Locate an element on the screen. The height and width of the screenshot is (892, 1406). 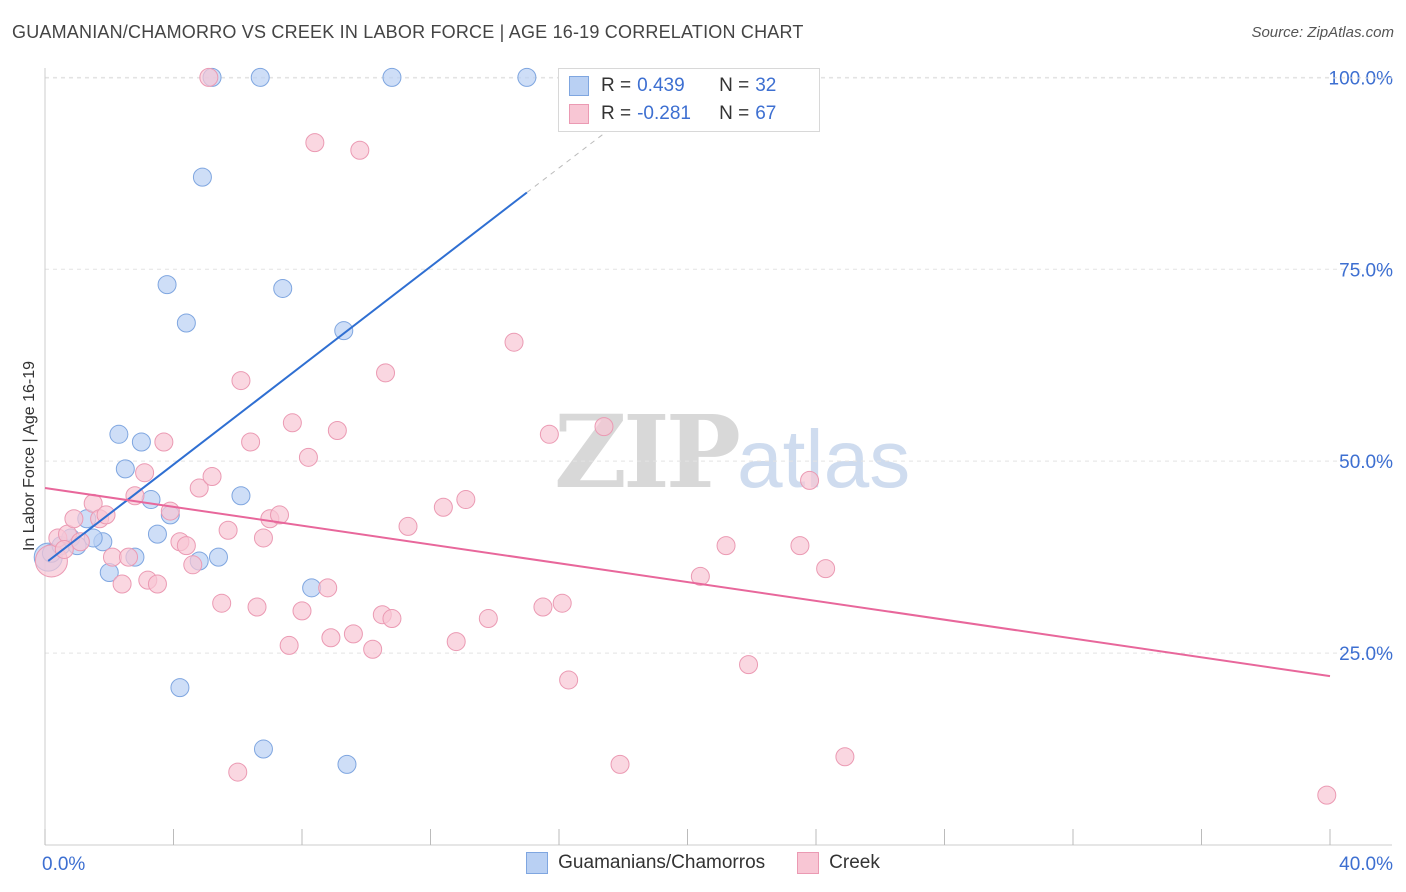
legend-item-creek: Creek is located at coordinates (838, 863).